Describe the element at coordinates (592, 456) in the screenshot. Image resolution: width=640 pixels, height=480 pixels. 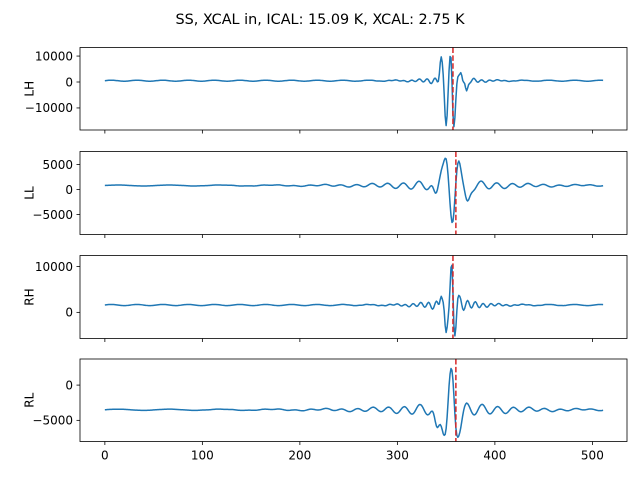
I see `x-tick-label-5: 500` at that location.